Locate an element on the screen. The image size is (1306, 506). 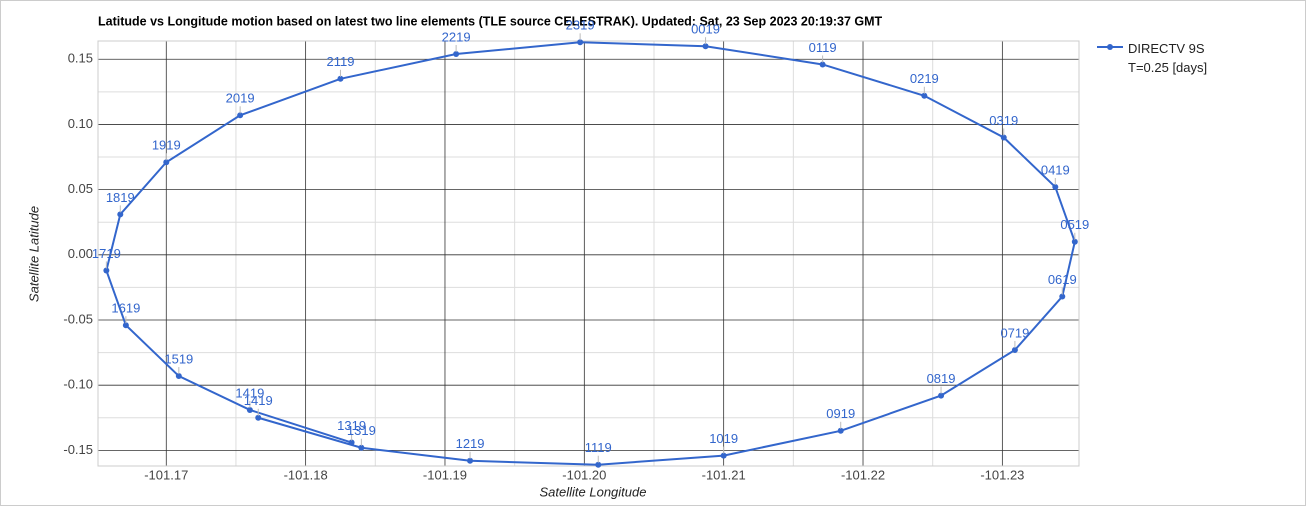
y-tick-label: 0.10 is located at coordinates (80, 123).